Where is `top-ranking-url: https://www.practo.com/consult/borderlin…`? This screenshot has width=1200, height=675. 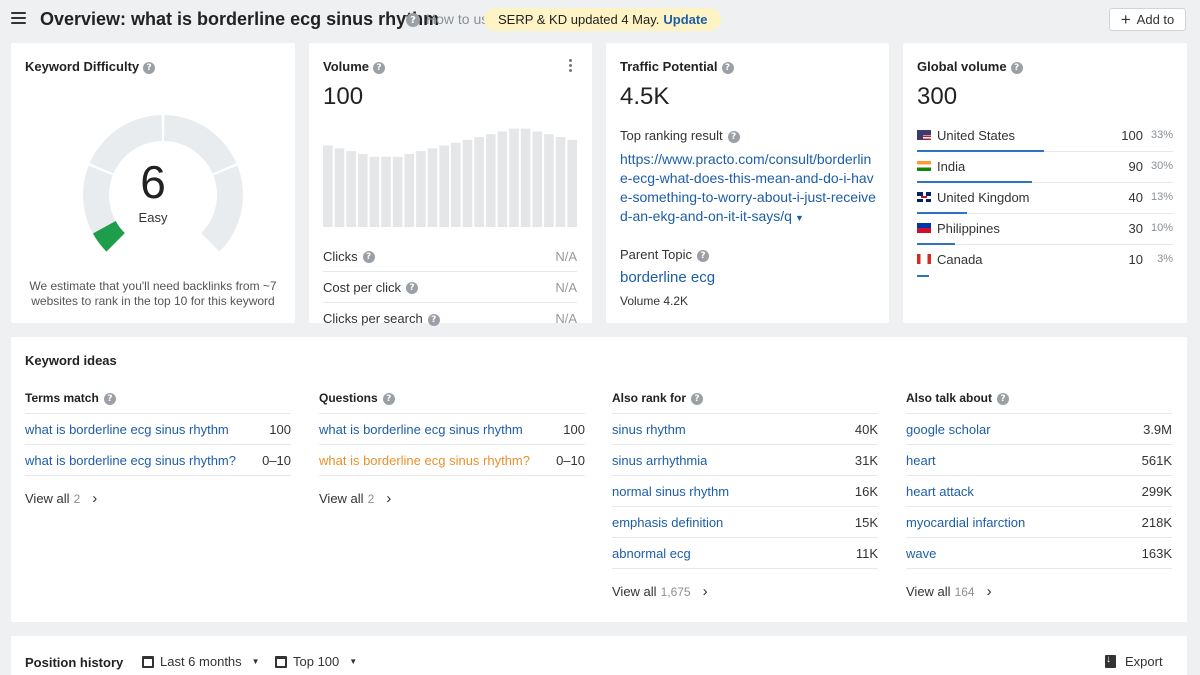 top-ranking-url: https://www.practo.com/consult/borderlin… is located at coordinates (748, 187).